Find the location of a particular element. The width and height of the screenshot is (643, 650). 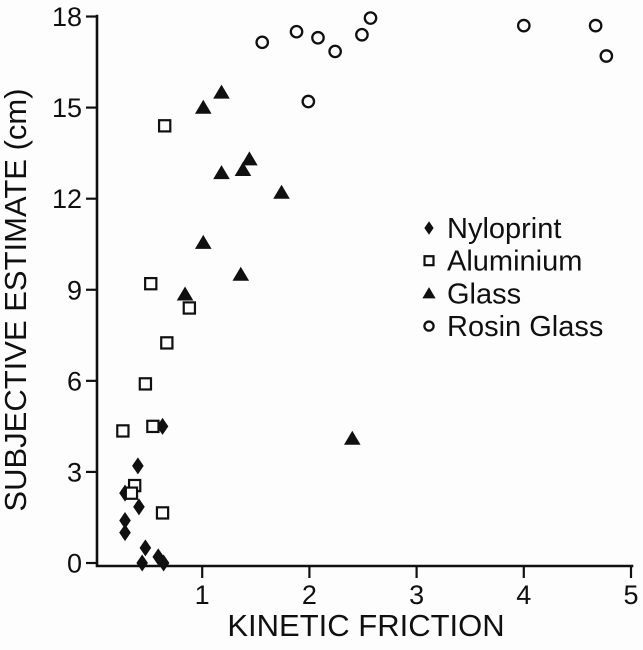

y-tick-label: 6 is located at coordinates (74, 381).